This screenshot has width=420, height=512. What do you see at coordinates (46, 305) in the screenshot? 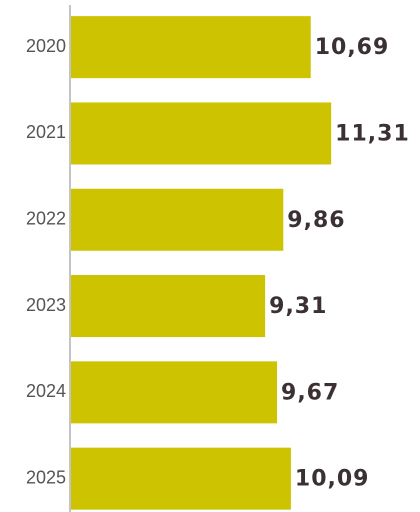
I see `y-tick-label: 2023` at bounding box center [46, 305].